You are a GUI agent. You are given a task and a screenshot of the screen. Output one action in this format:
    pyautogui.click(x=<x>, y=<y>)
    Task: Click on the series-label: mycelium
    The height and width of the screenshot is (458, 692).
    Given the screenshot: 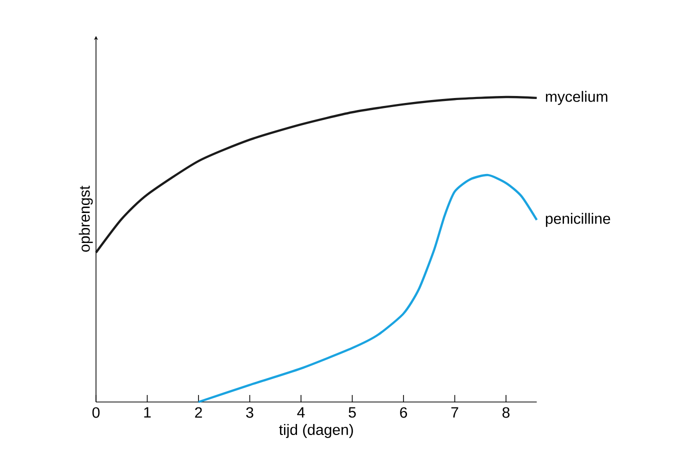 What is the action you would take?
    pyautogui.click(x=577, y=97)
    